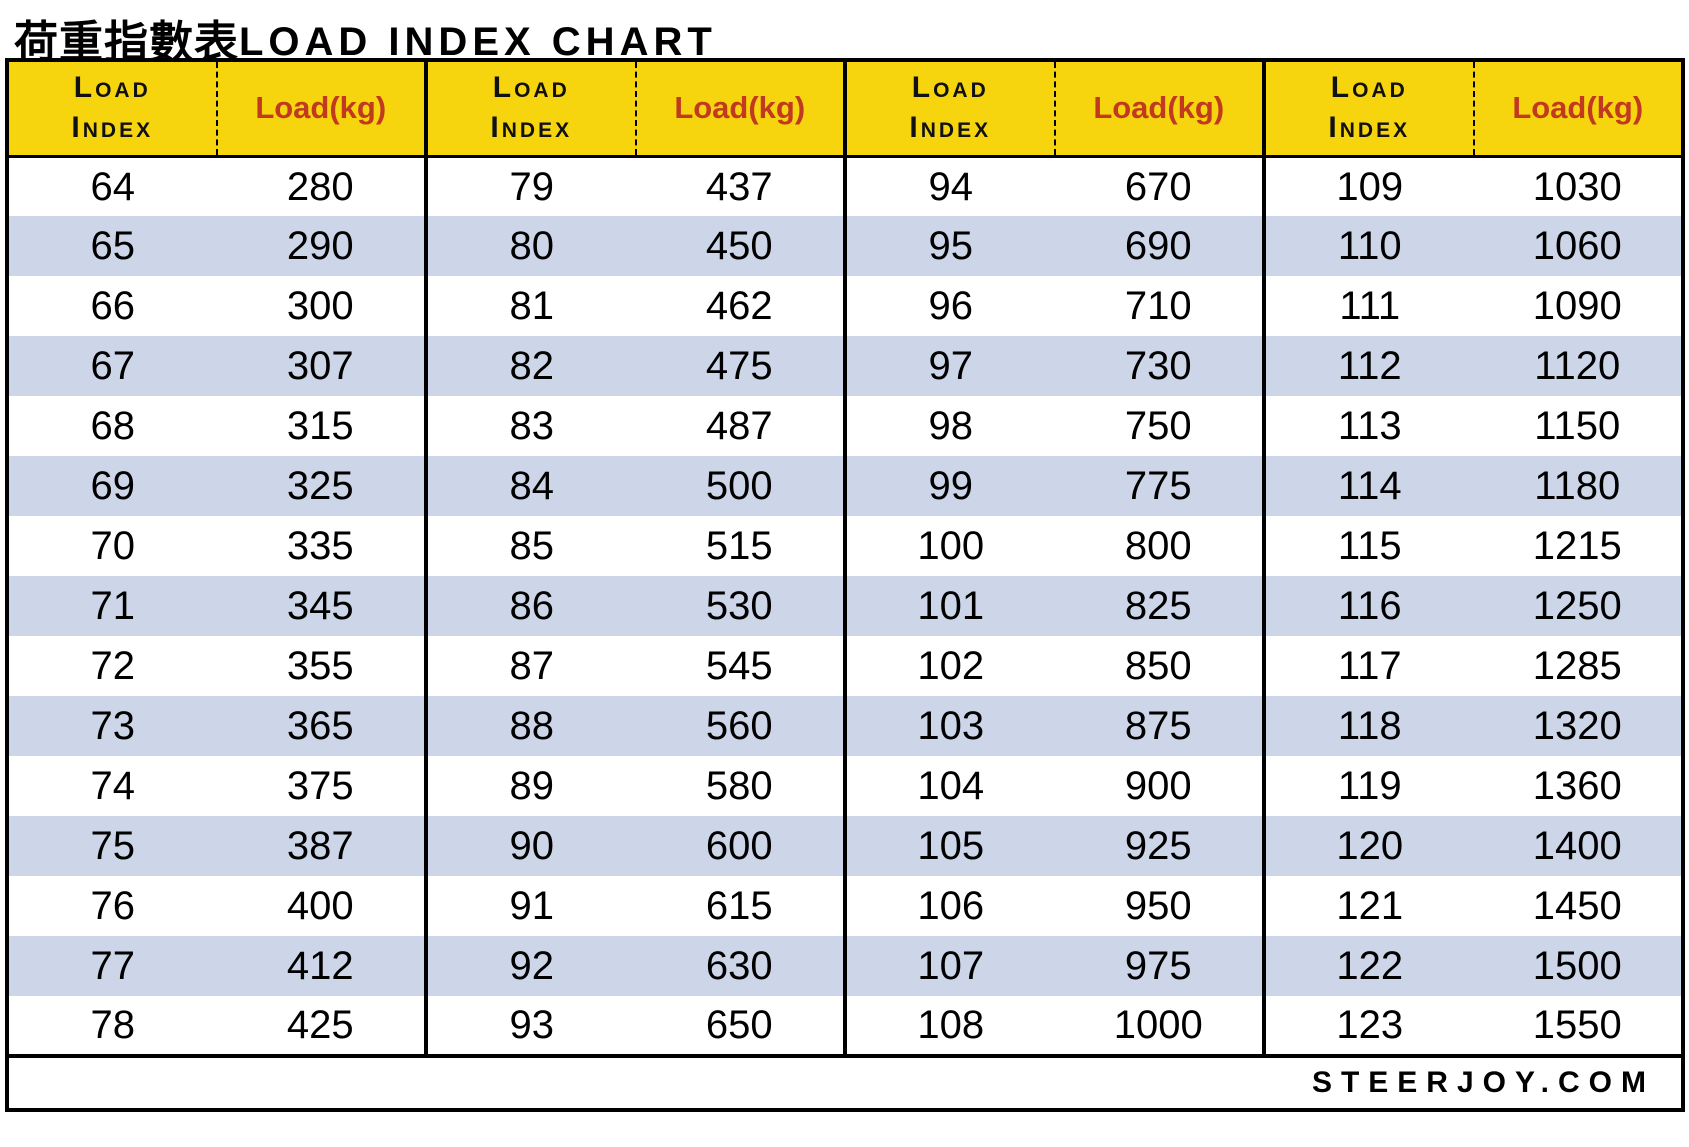 This screenshot has width=1689, height=1147. What do you see at coordinates (1578, 786) in the screenshot?
I see `load-kg-cell: 1360` at bounding box center [1578, 786].